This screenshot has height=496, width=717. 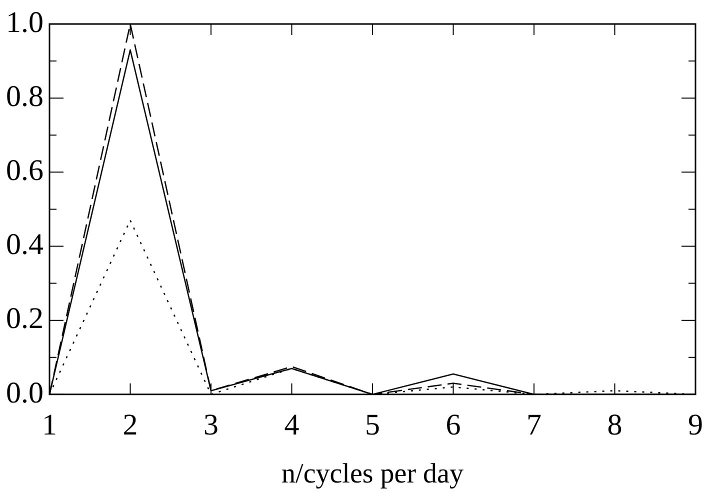 I want to click on x-tick-label: 3, so click(x=211, y=425).